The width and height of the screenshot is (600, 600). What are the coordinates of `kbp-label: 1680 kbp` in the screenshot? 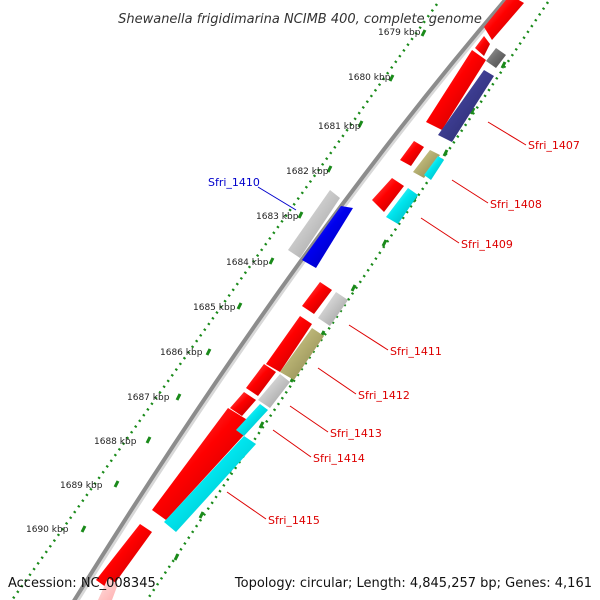 It's located at (369, 78).